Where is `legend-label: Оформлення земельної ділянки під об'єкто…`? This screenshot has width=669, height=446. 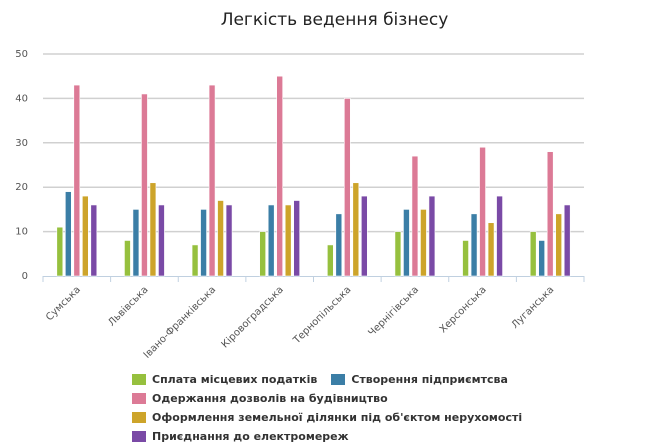
legend-label: Оформлення земельної ділянки під об'єкто… is located at coordinates (337, 417).